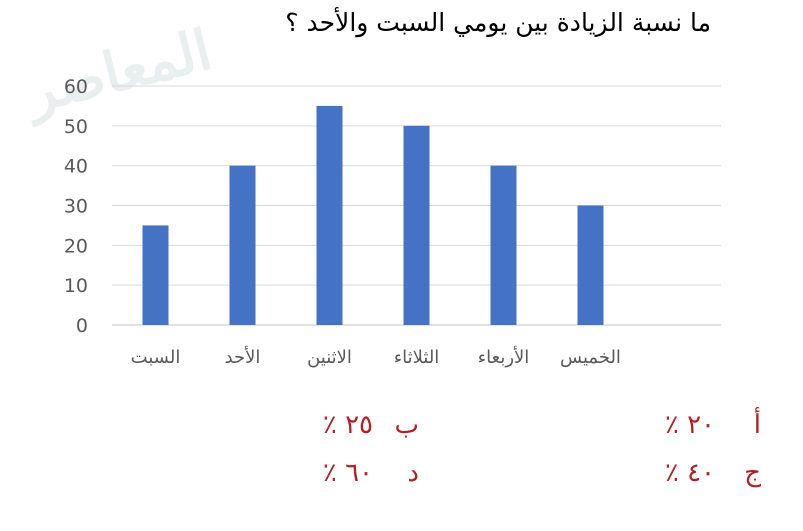 This screenshot has width=803, height=531. I want to click on x-tick-label: الأحد, so click(243, 357).